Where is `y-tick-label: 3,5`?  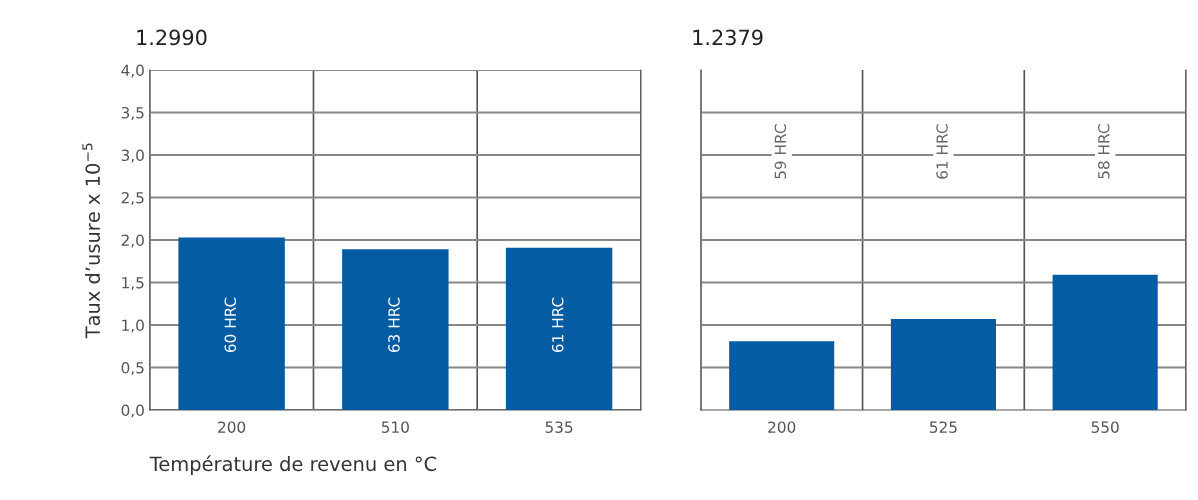
y-tick-label: 3,5 is located at coordinates (132, 113).